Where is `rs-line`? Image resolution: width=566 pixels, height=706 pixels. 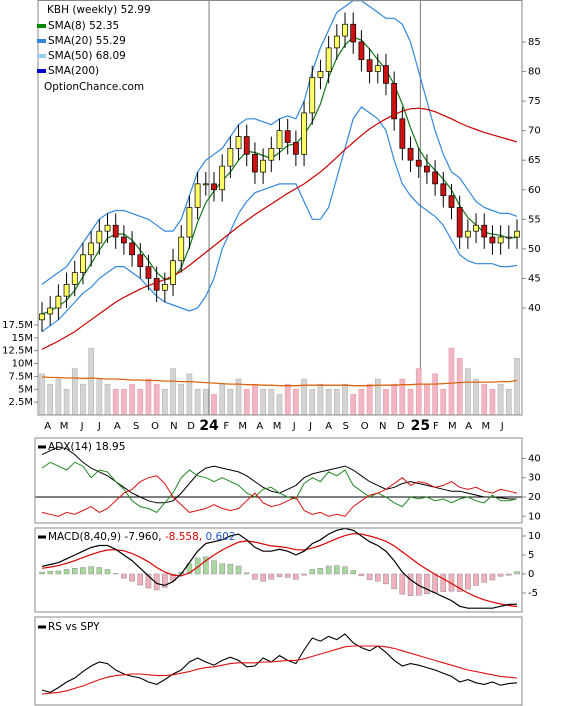
rs-line is located at coordinates (279, 663).